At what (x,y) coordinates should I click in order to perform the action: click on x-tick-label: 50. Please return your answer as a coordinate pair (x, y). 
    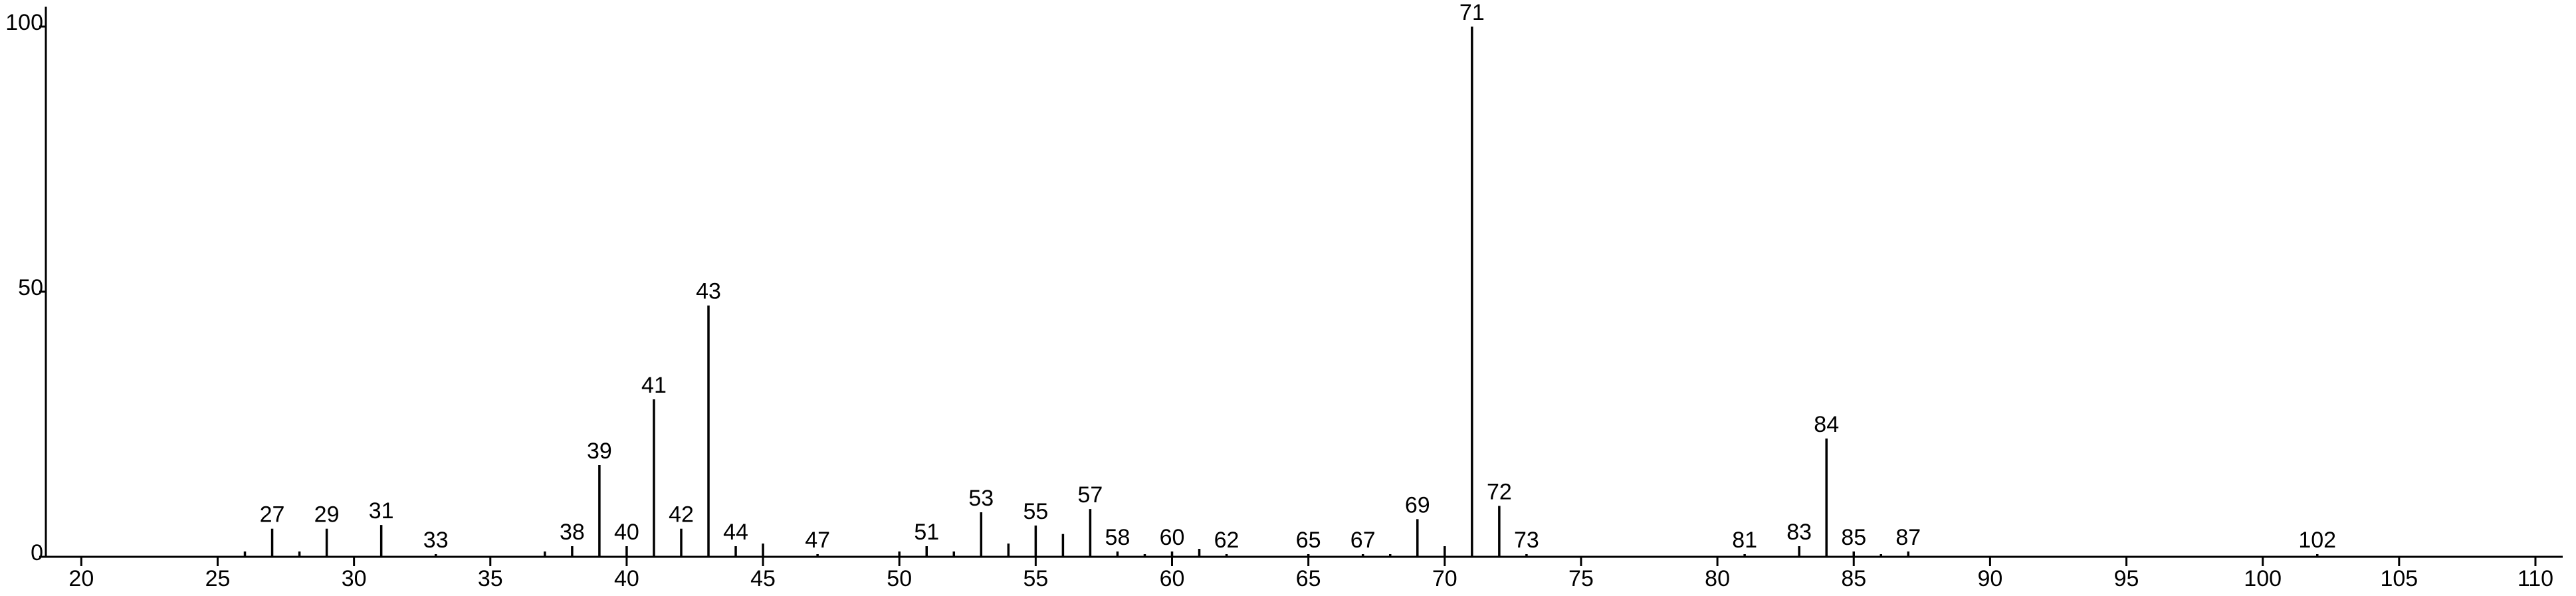
    Looking at the image, I should click on (899, 578).